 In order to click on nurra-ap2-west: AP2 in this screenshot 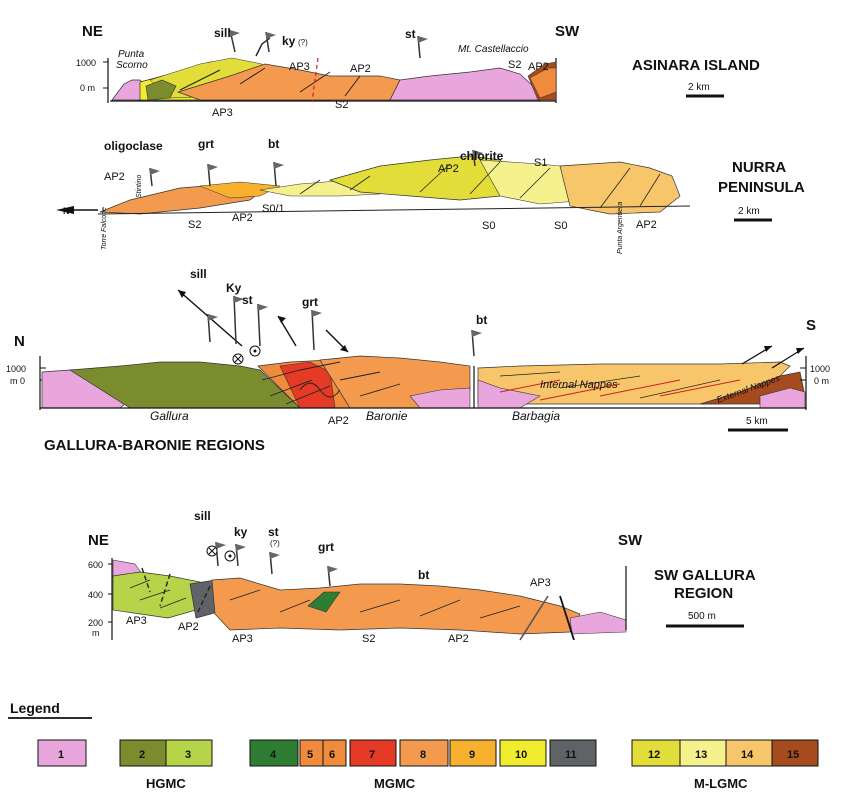, I will do `click(114, 177)`.